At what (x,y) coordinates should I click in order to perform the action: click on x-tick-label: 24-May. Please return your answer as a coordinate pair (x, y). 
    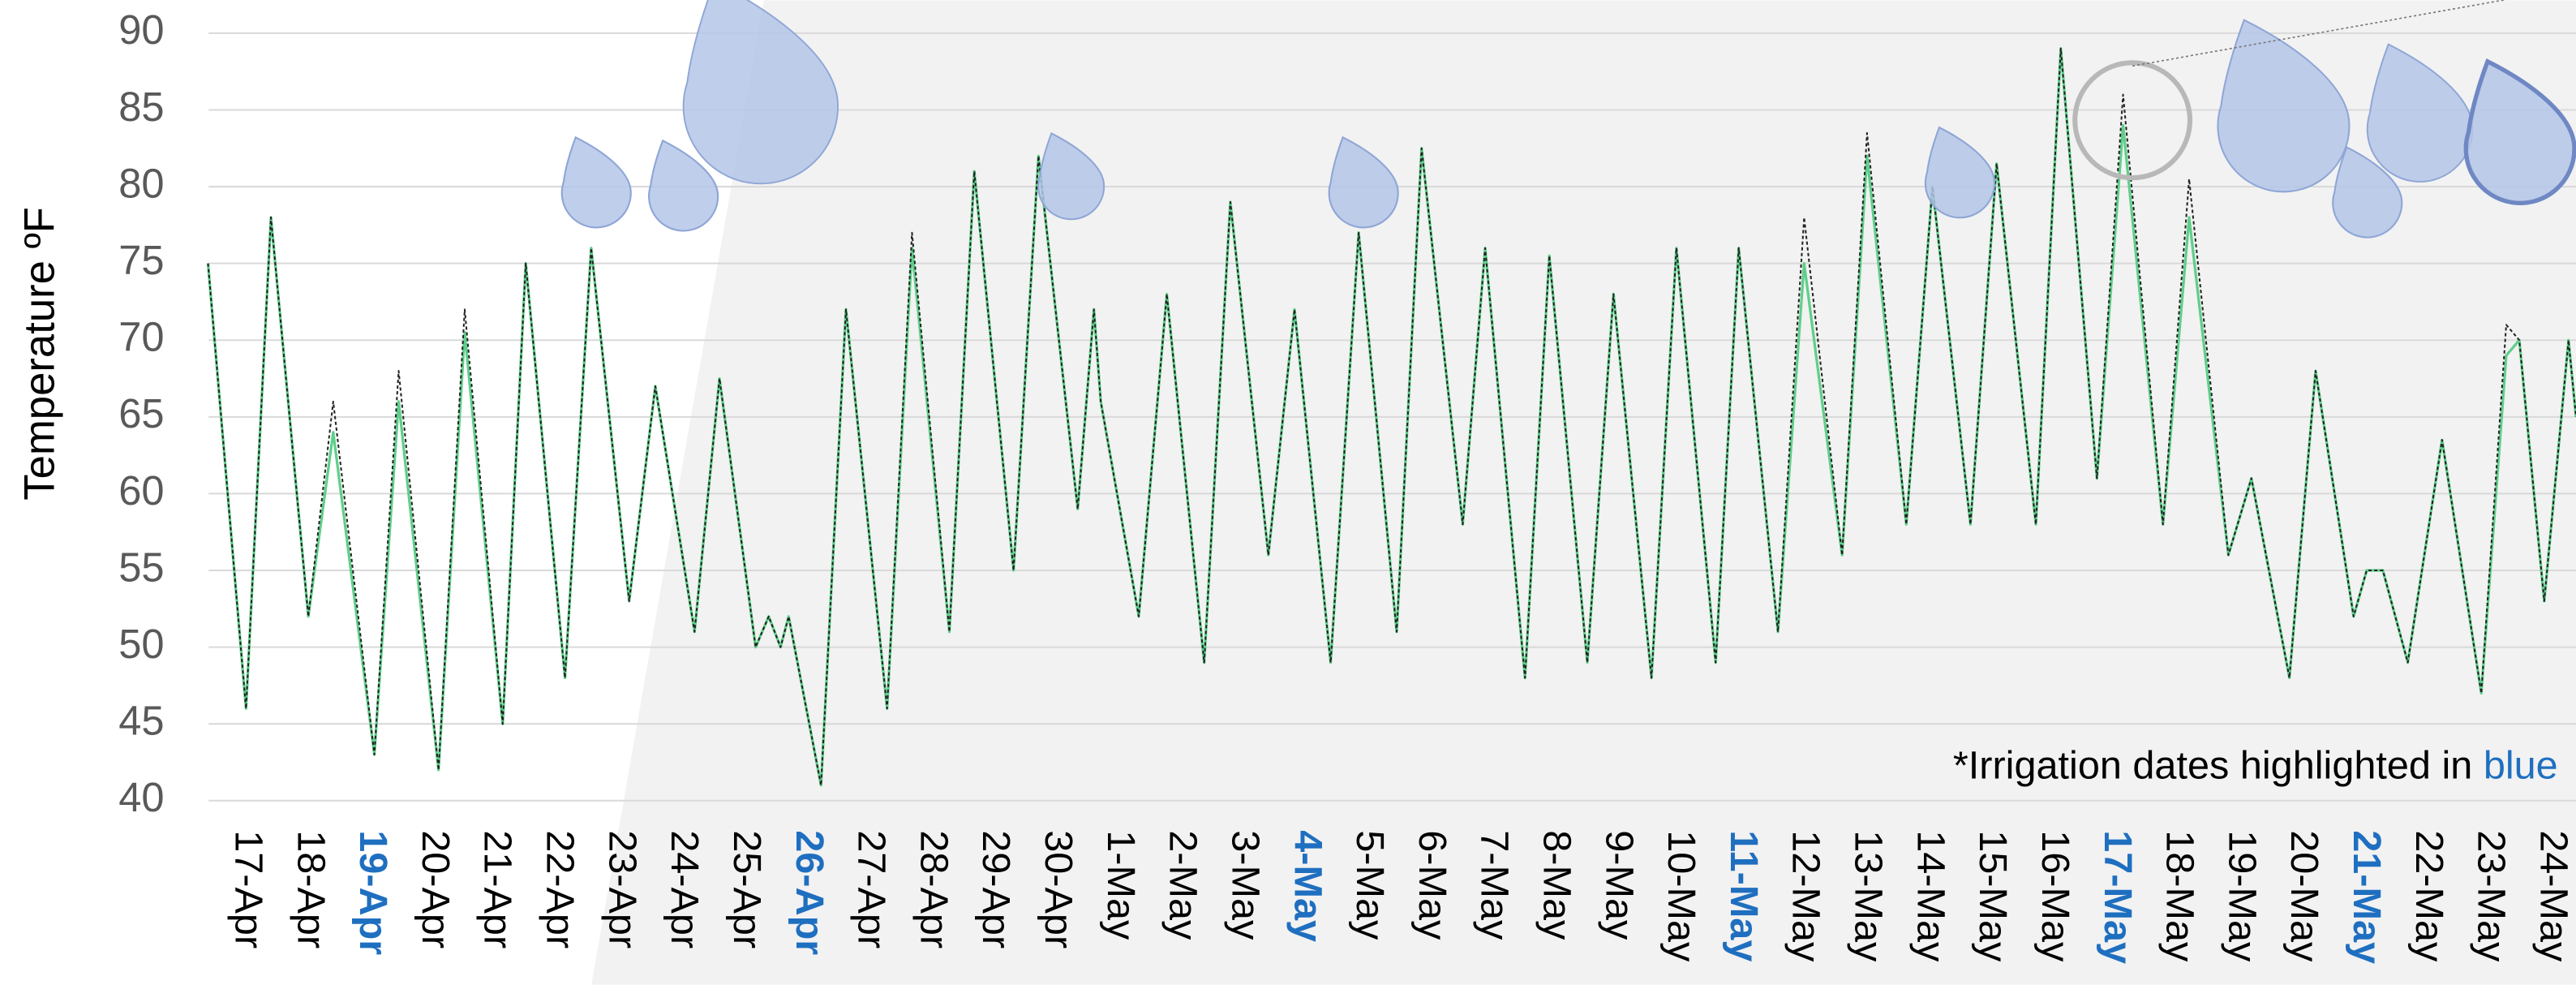
    Looking at the image, I should click on (2553, 896).